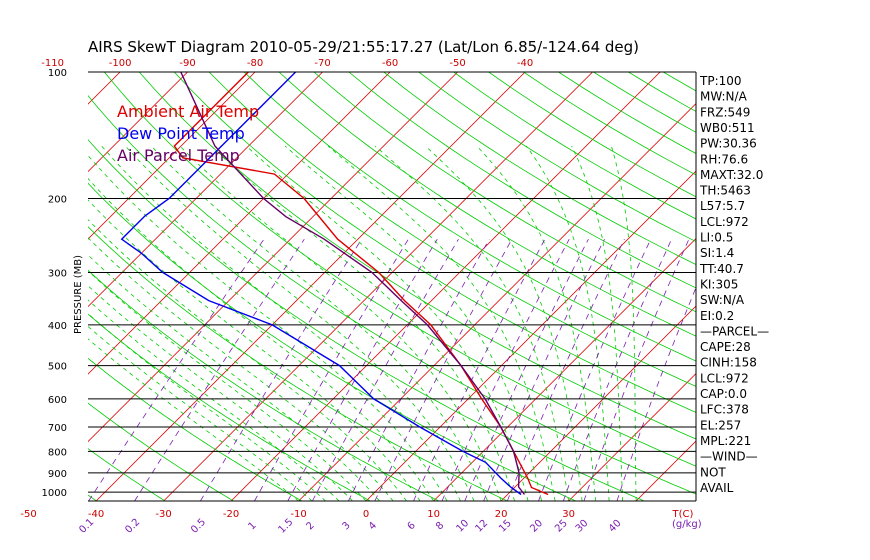 The width and height of the screenshot is (870, 560). What do you see at coordinates (57, 428) in the screenshot?
I see `pressure-tick-label: 700` at bounding box center [57, 428].